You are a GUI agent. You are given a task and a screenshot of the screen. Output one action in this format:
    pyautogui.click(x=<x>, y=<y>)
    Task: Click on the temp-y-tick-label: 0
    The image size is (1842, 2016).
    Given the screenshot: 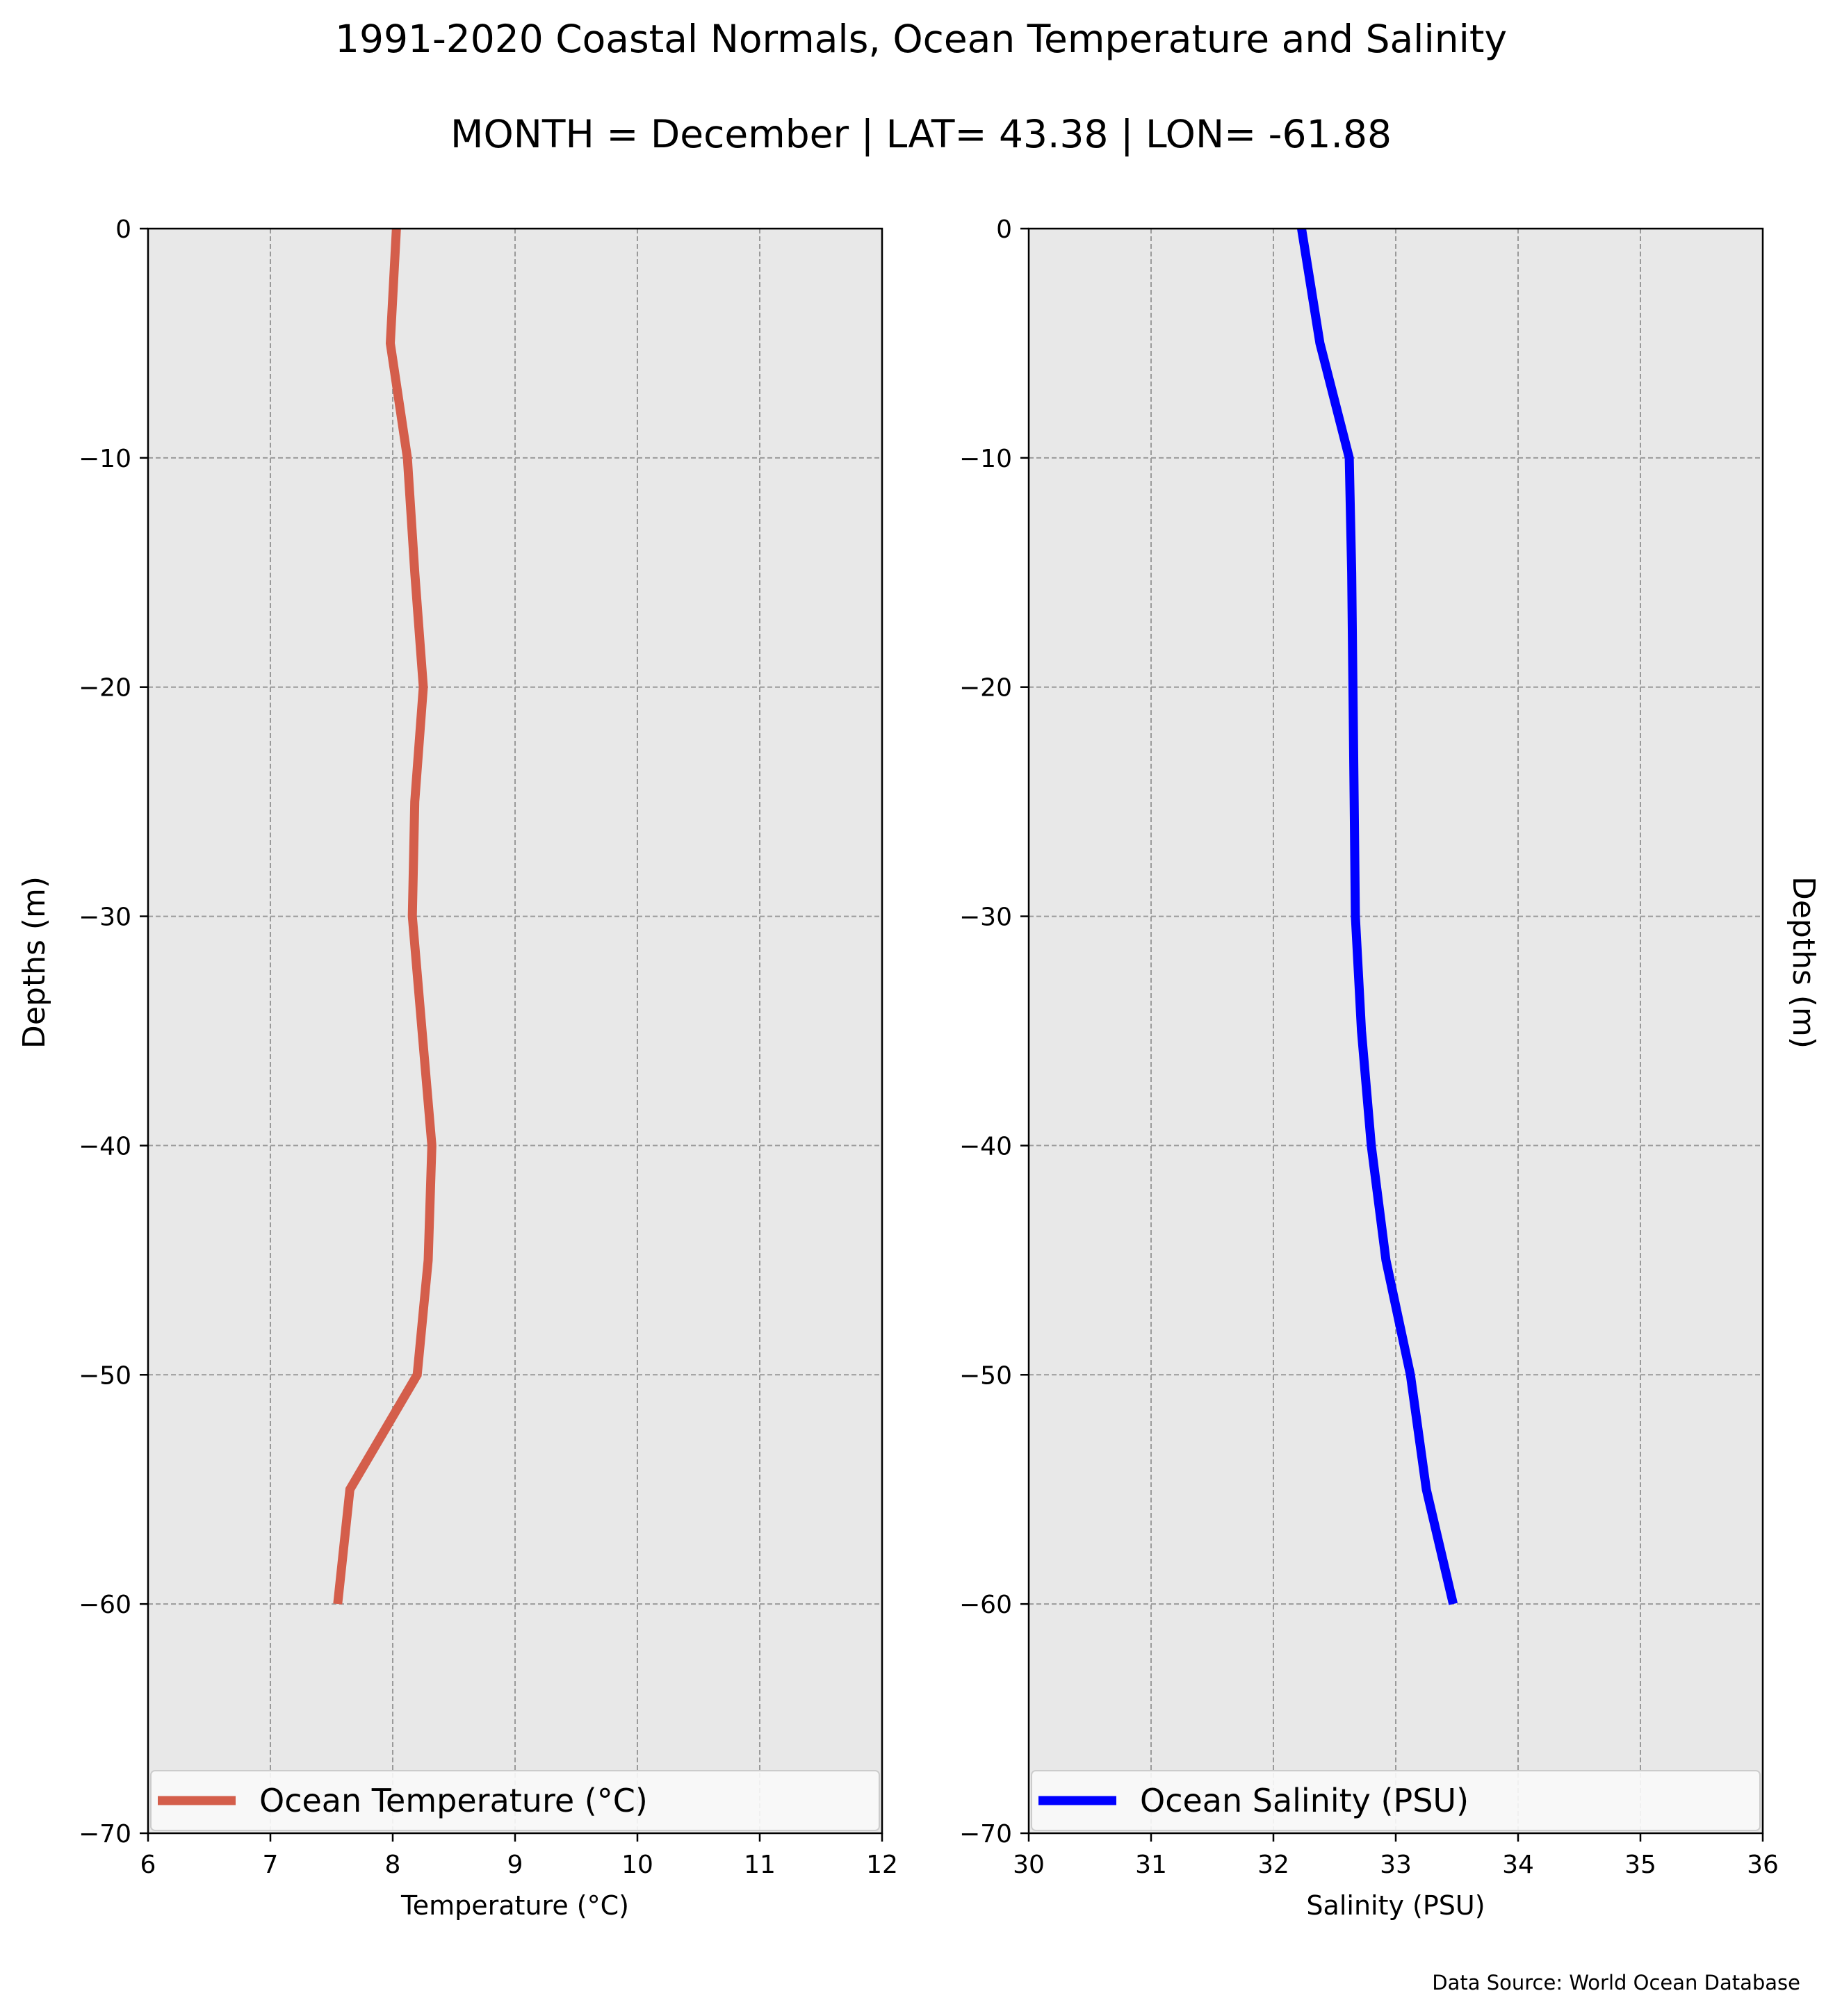 What is the action you would take?
    pyautogui.click(x=123, y=230)
    